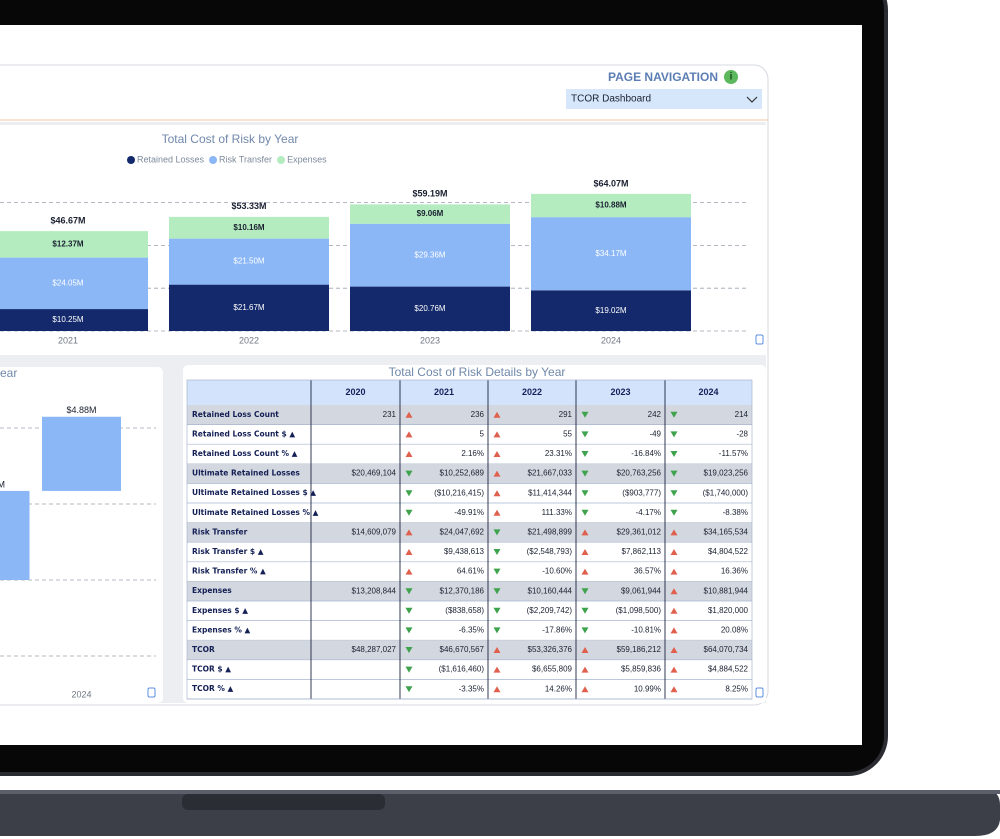  What do you see at coordinates (68, 340) in the screenshot?
I see `x-tick-label: 2021` at bounding box center [68, 340].